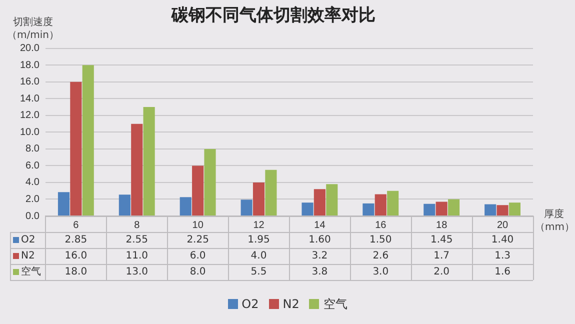  Describe the element at coordinates (33, 182) in the screenshot. I see `y-tick-label: 4.0` at that location.